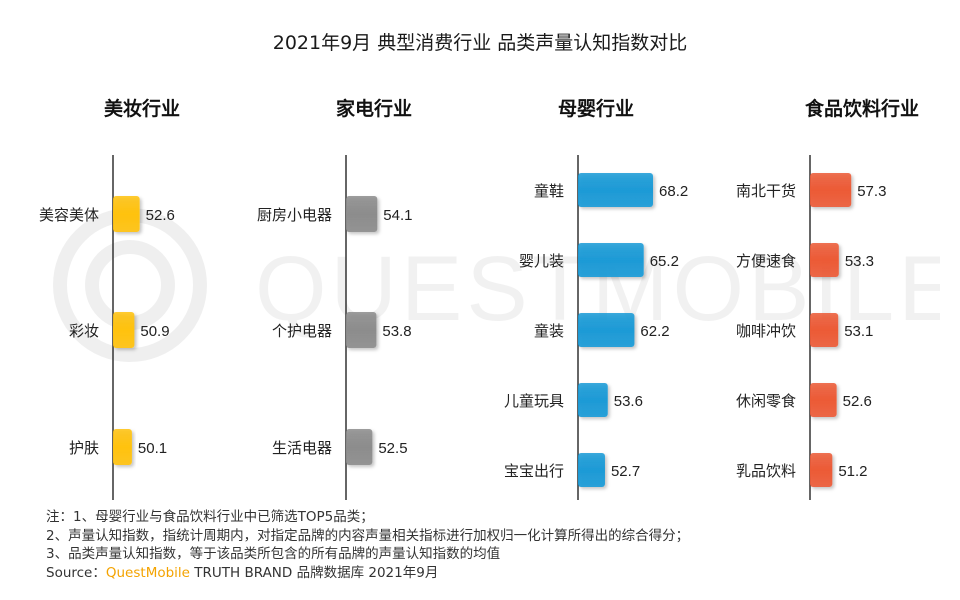 The width and height of the screenshot is (960, 600). I want to click on category-label-appliance: 厨房小电器, so click(294, 215).